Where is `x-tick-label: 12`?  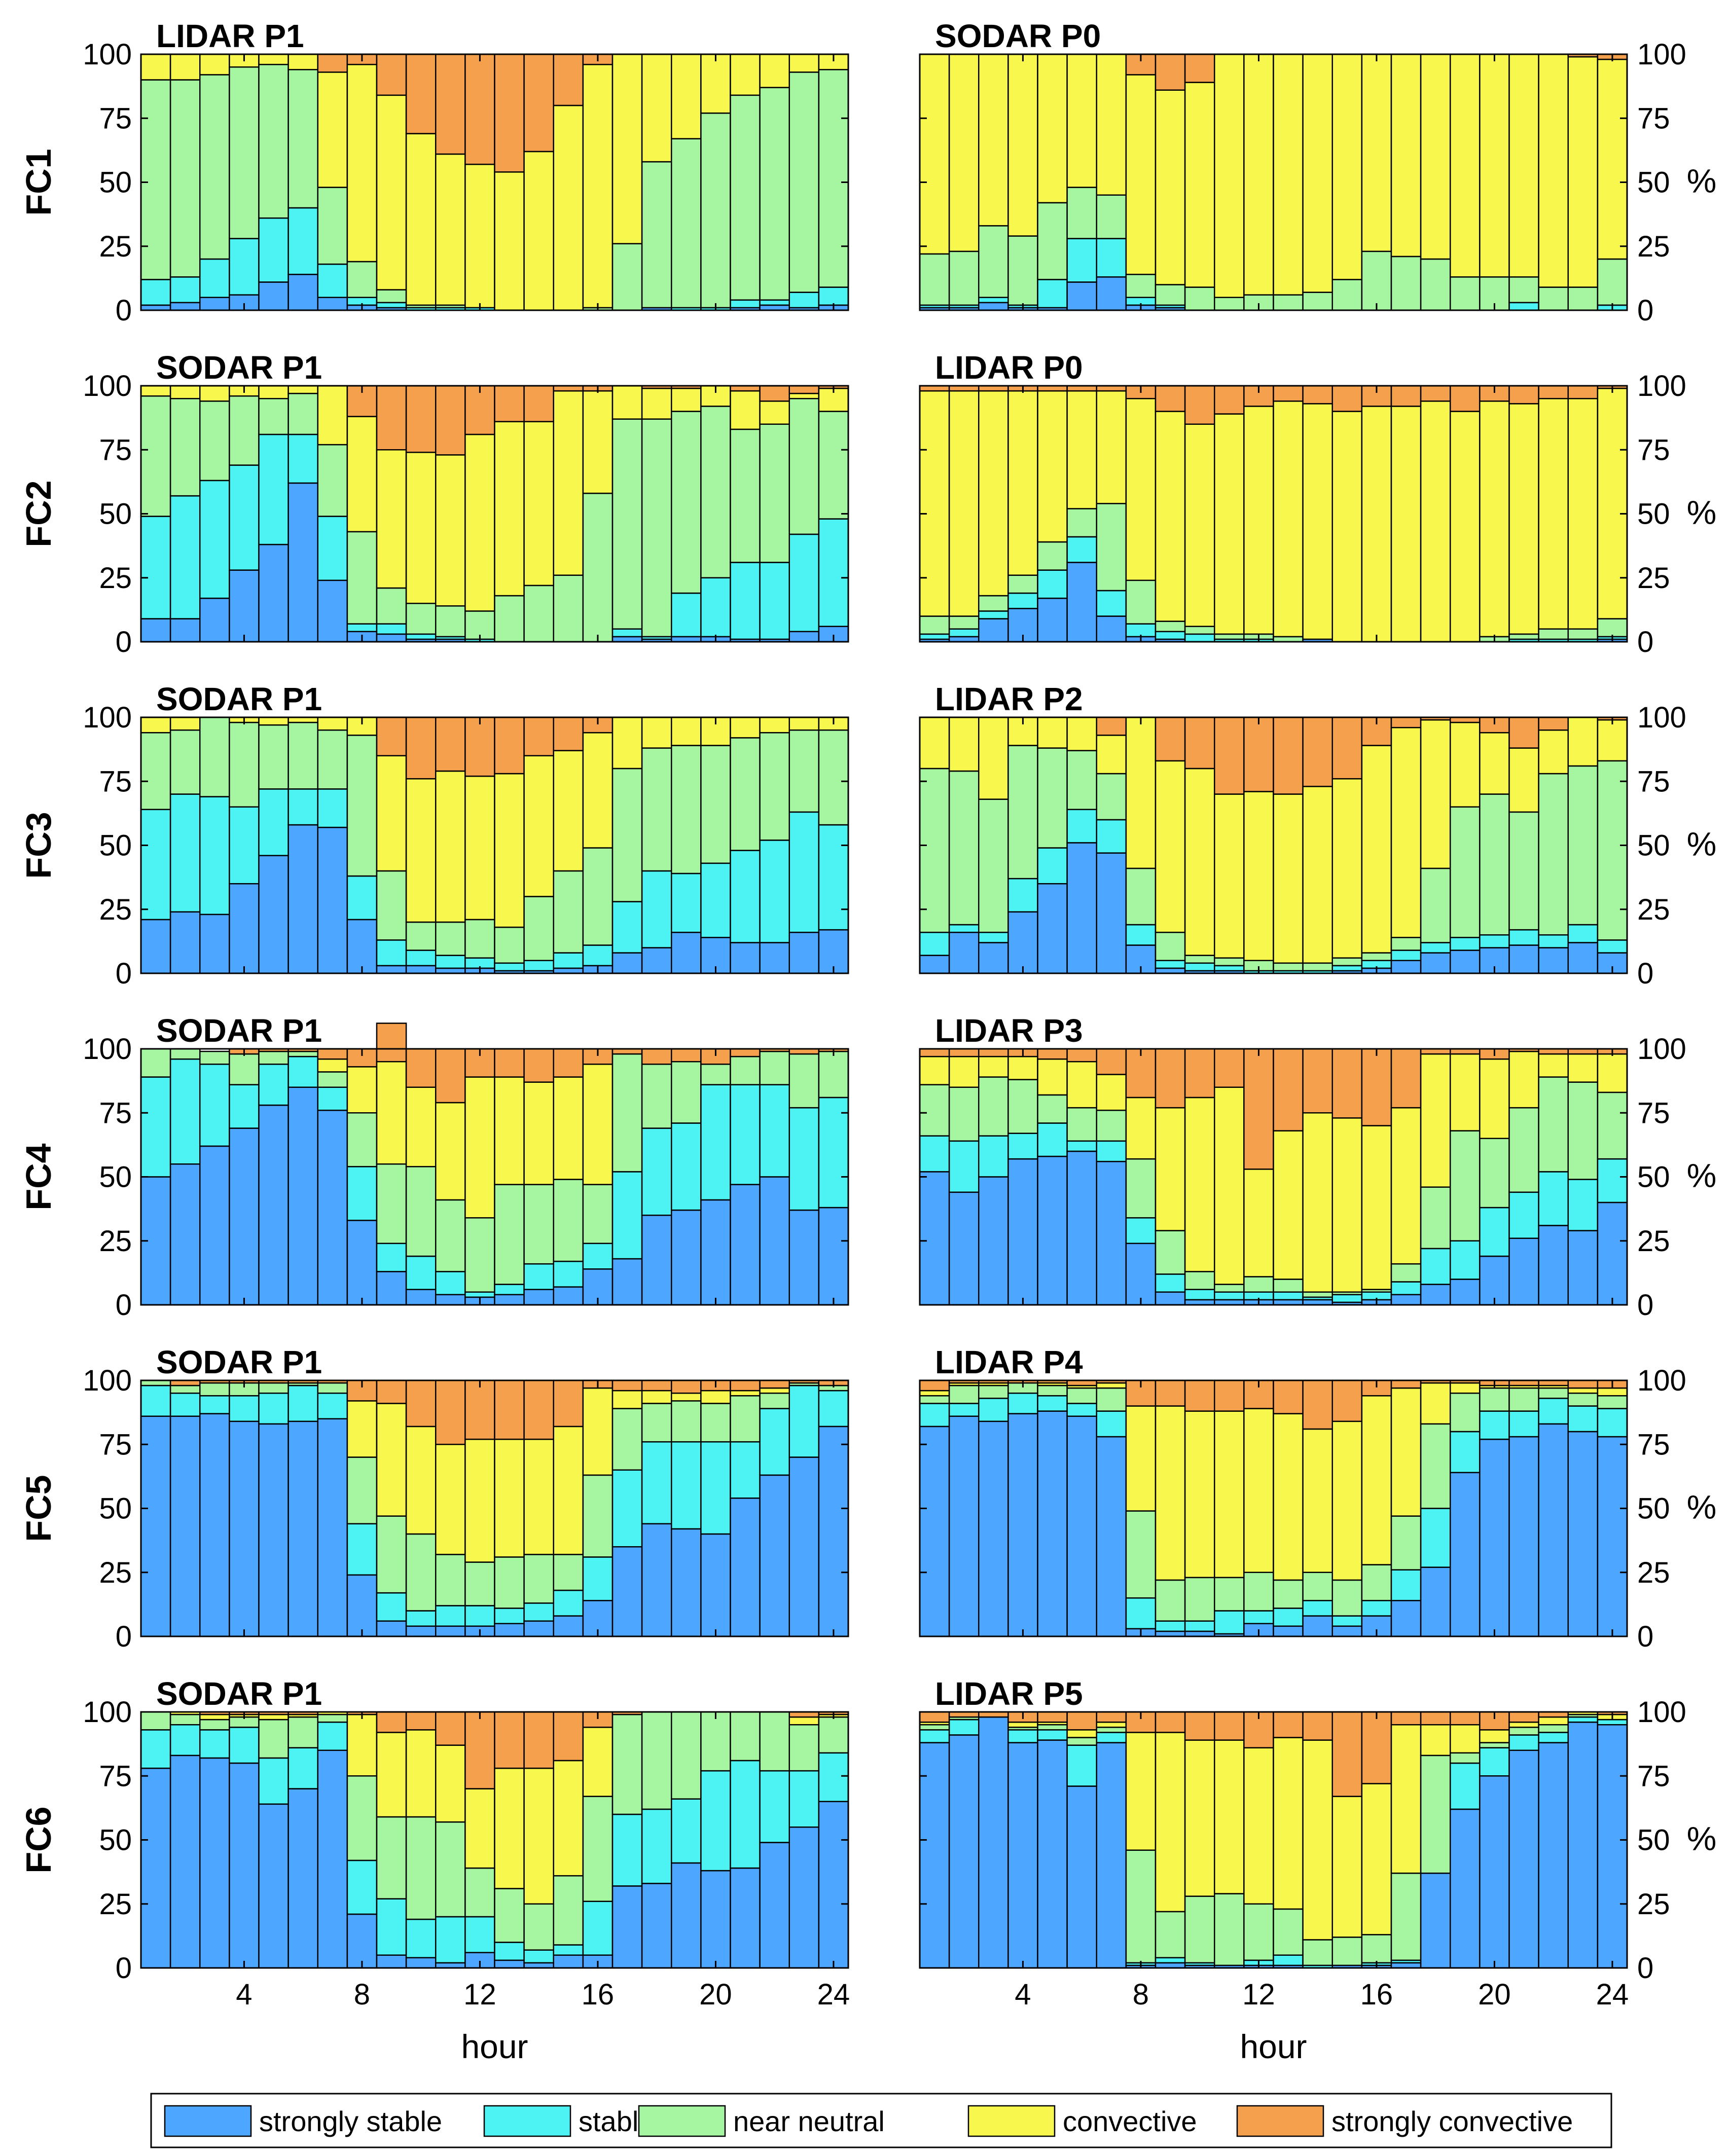
x-tick-label: 12 is located at coordinates (1258, 1994).